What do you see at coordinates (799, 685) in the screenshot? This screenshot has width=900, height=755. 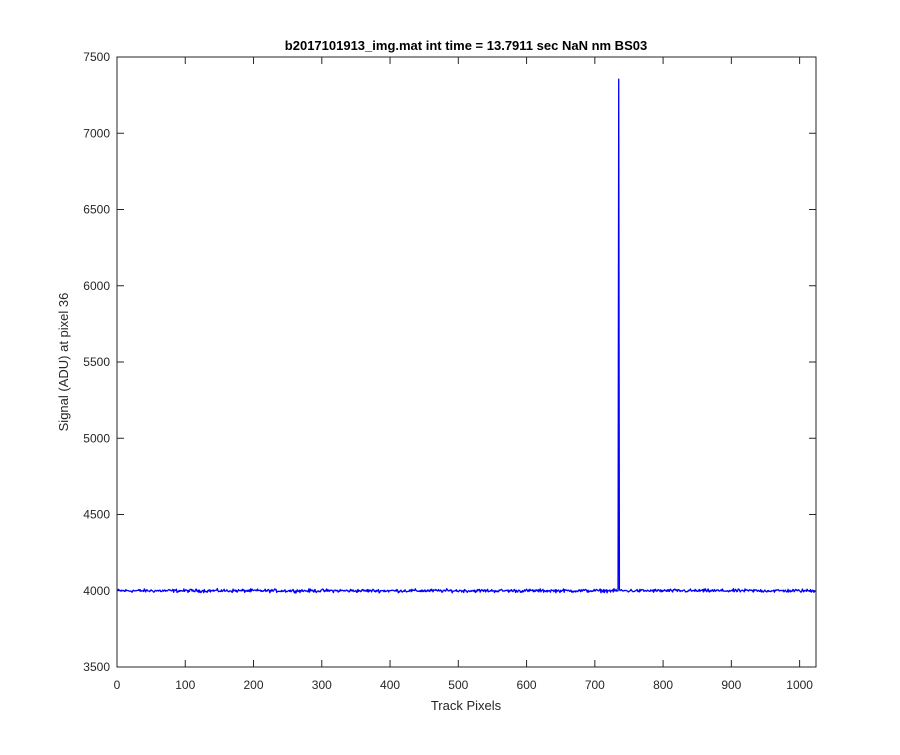 I see `x-tick-label: 1000` at bounding box center [799, 685].